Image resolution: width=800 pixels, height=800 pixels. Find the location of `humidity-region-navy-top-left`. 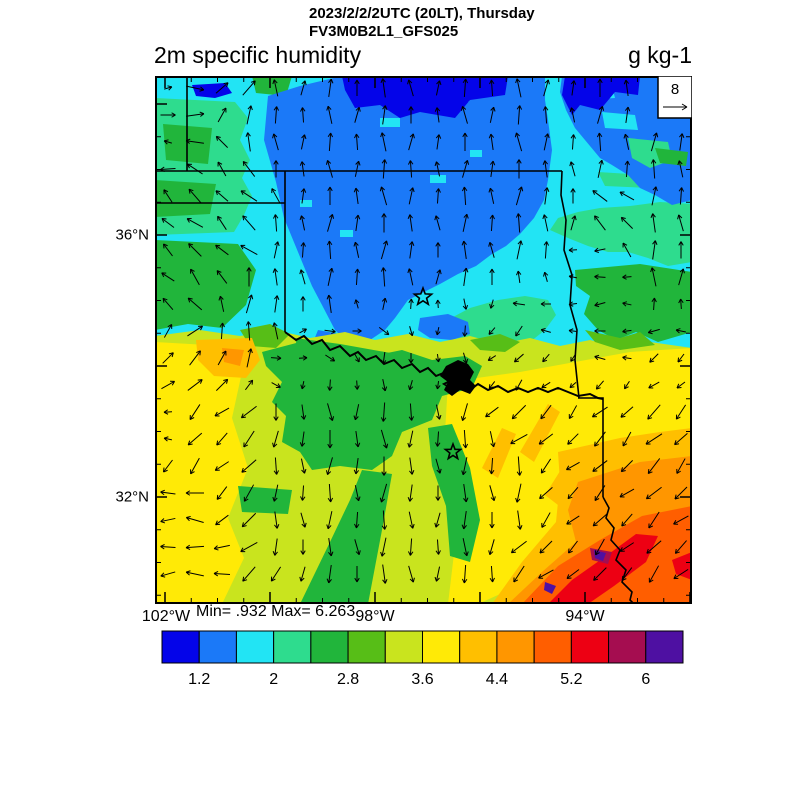

humidity-region-navy-top-left is located at coordinates (212, 90).